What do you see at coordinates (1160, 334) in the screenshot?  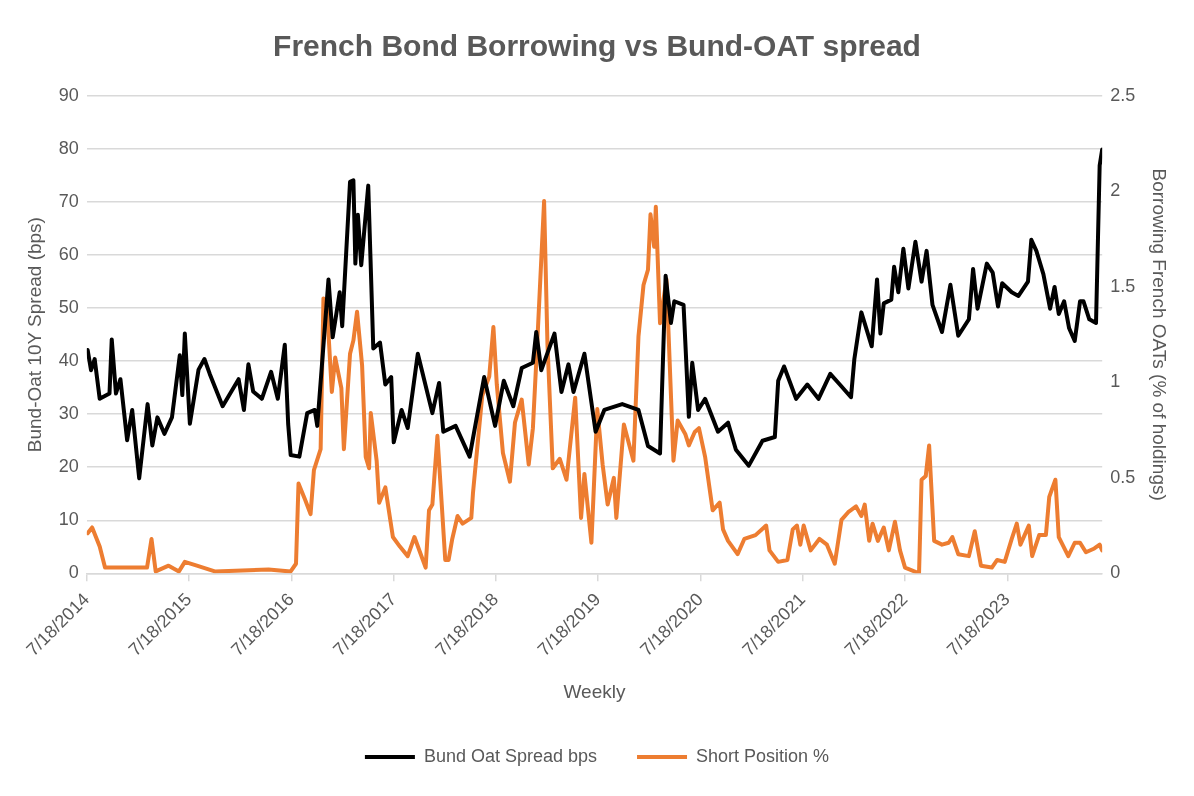 I see `y2-axis-title: Borrowing French OATs (% of holdings)` at bounding box center [1160, 334].